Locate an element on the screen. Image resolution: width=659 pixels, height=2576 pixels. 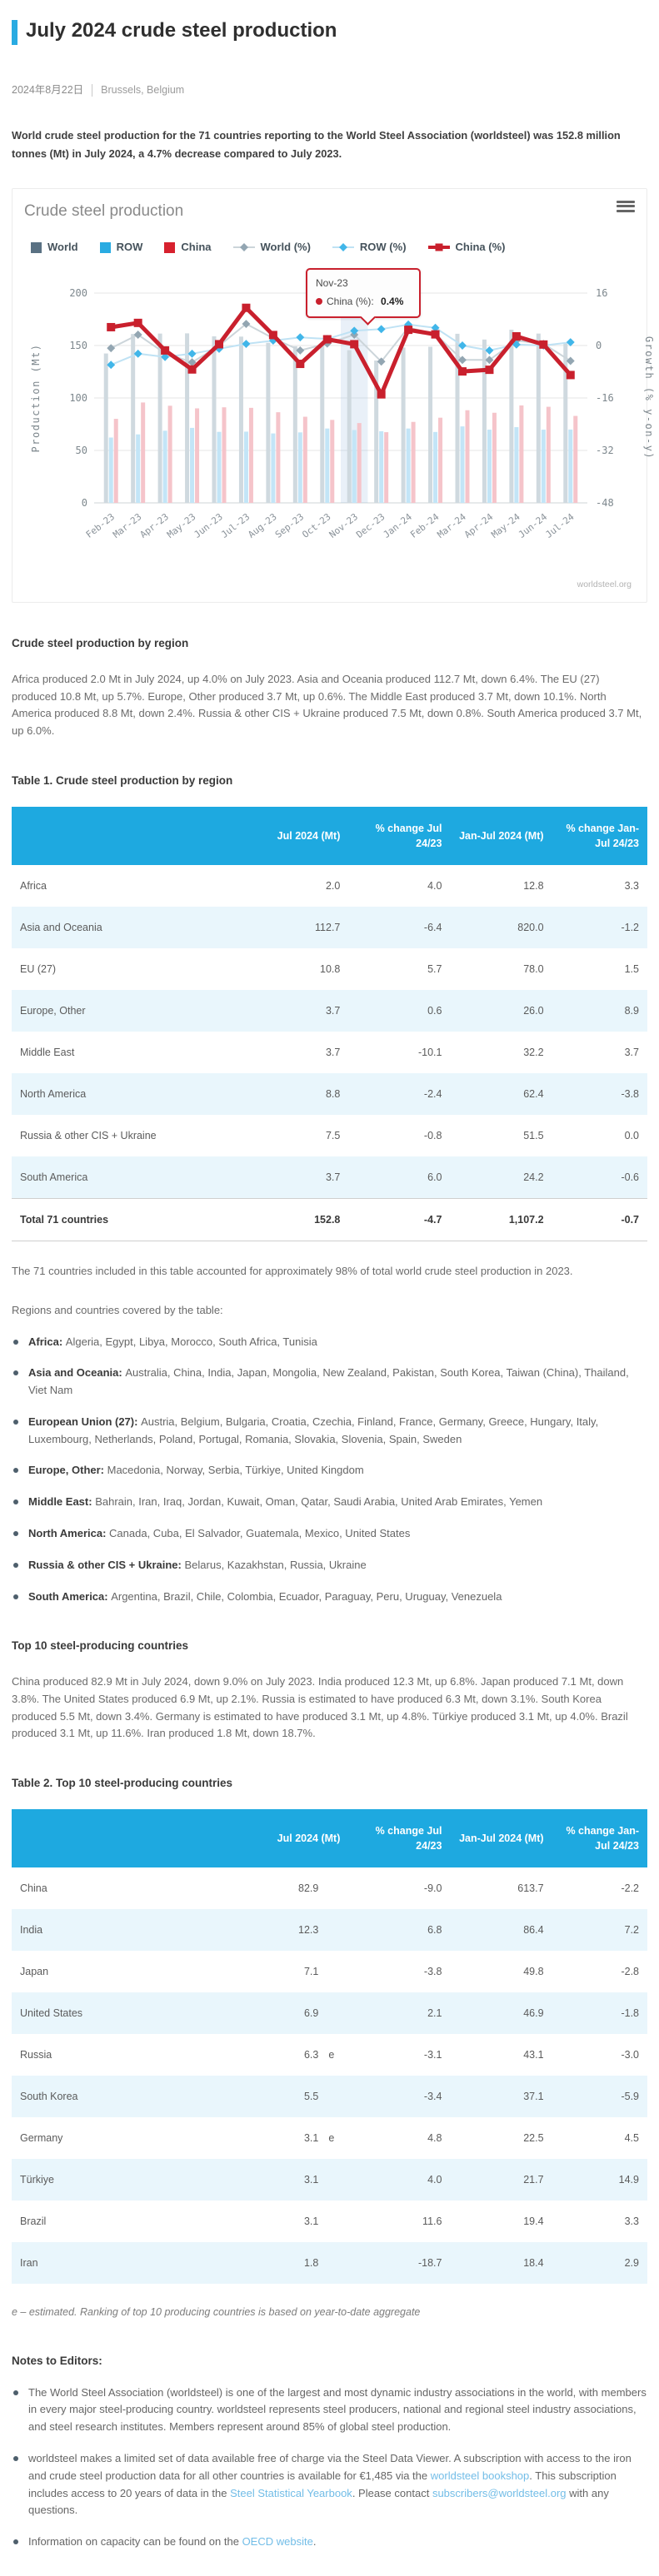
table-cell: -1.8 is located at coordinates (630, 2013).